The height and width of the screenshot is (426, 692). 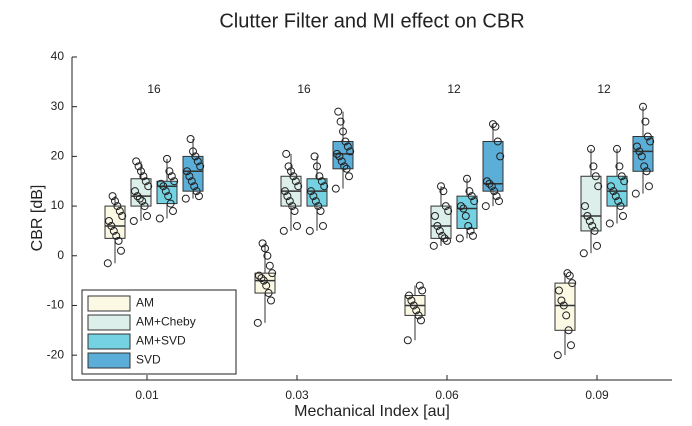 I want to click on x-tick-label: 0.03, so click(x=297, y=395).